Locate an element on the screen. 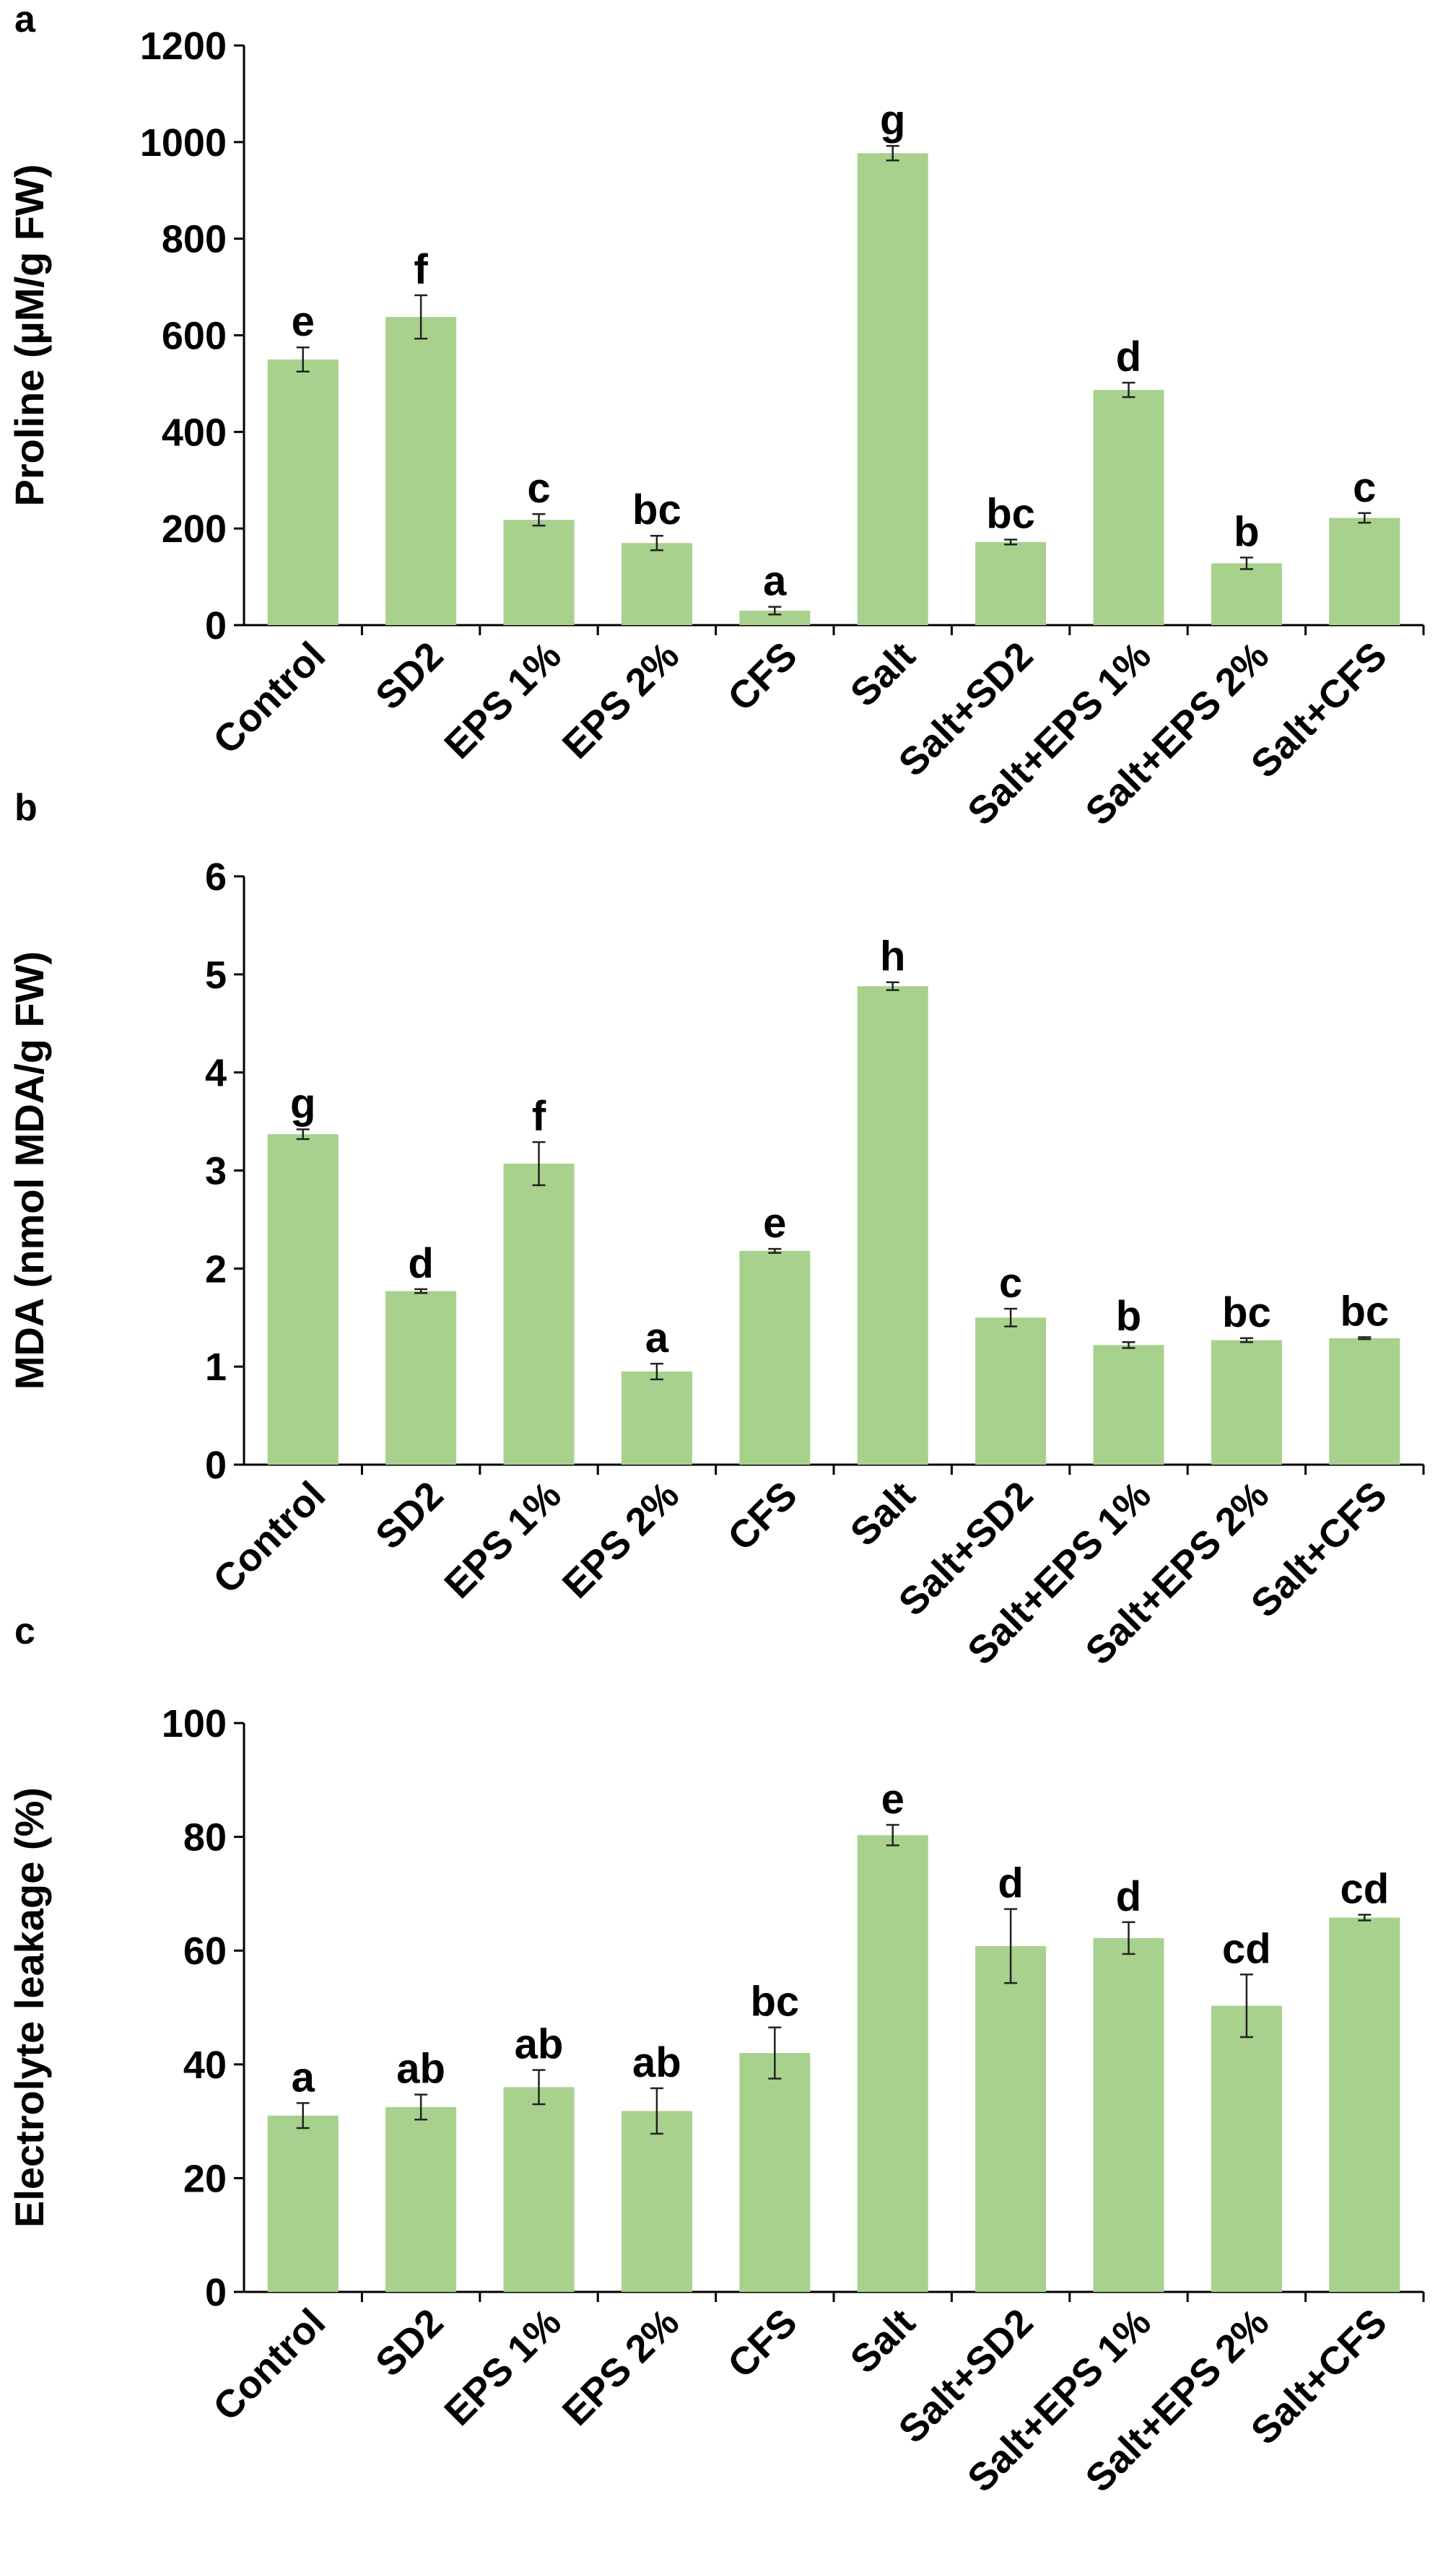 This screenshot has height=2559, width=1456. significance-letter: h is located at coordinates (892, 956).